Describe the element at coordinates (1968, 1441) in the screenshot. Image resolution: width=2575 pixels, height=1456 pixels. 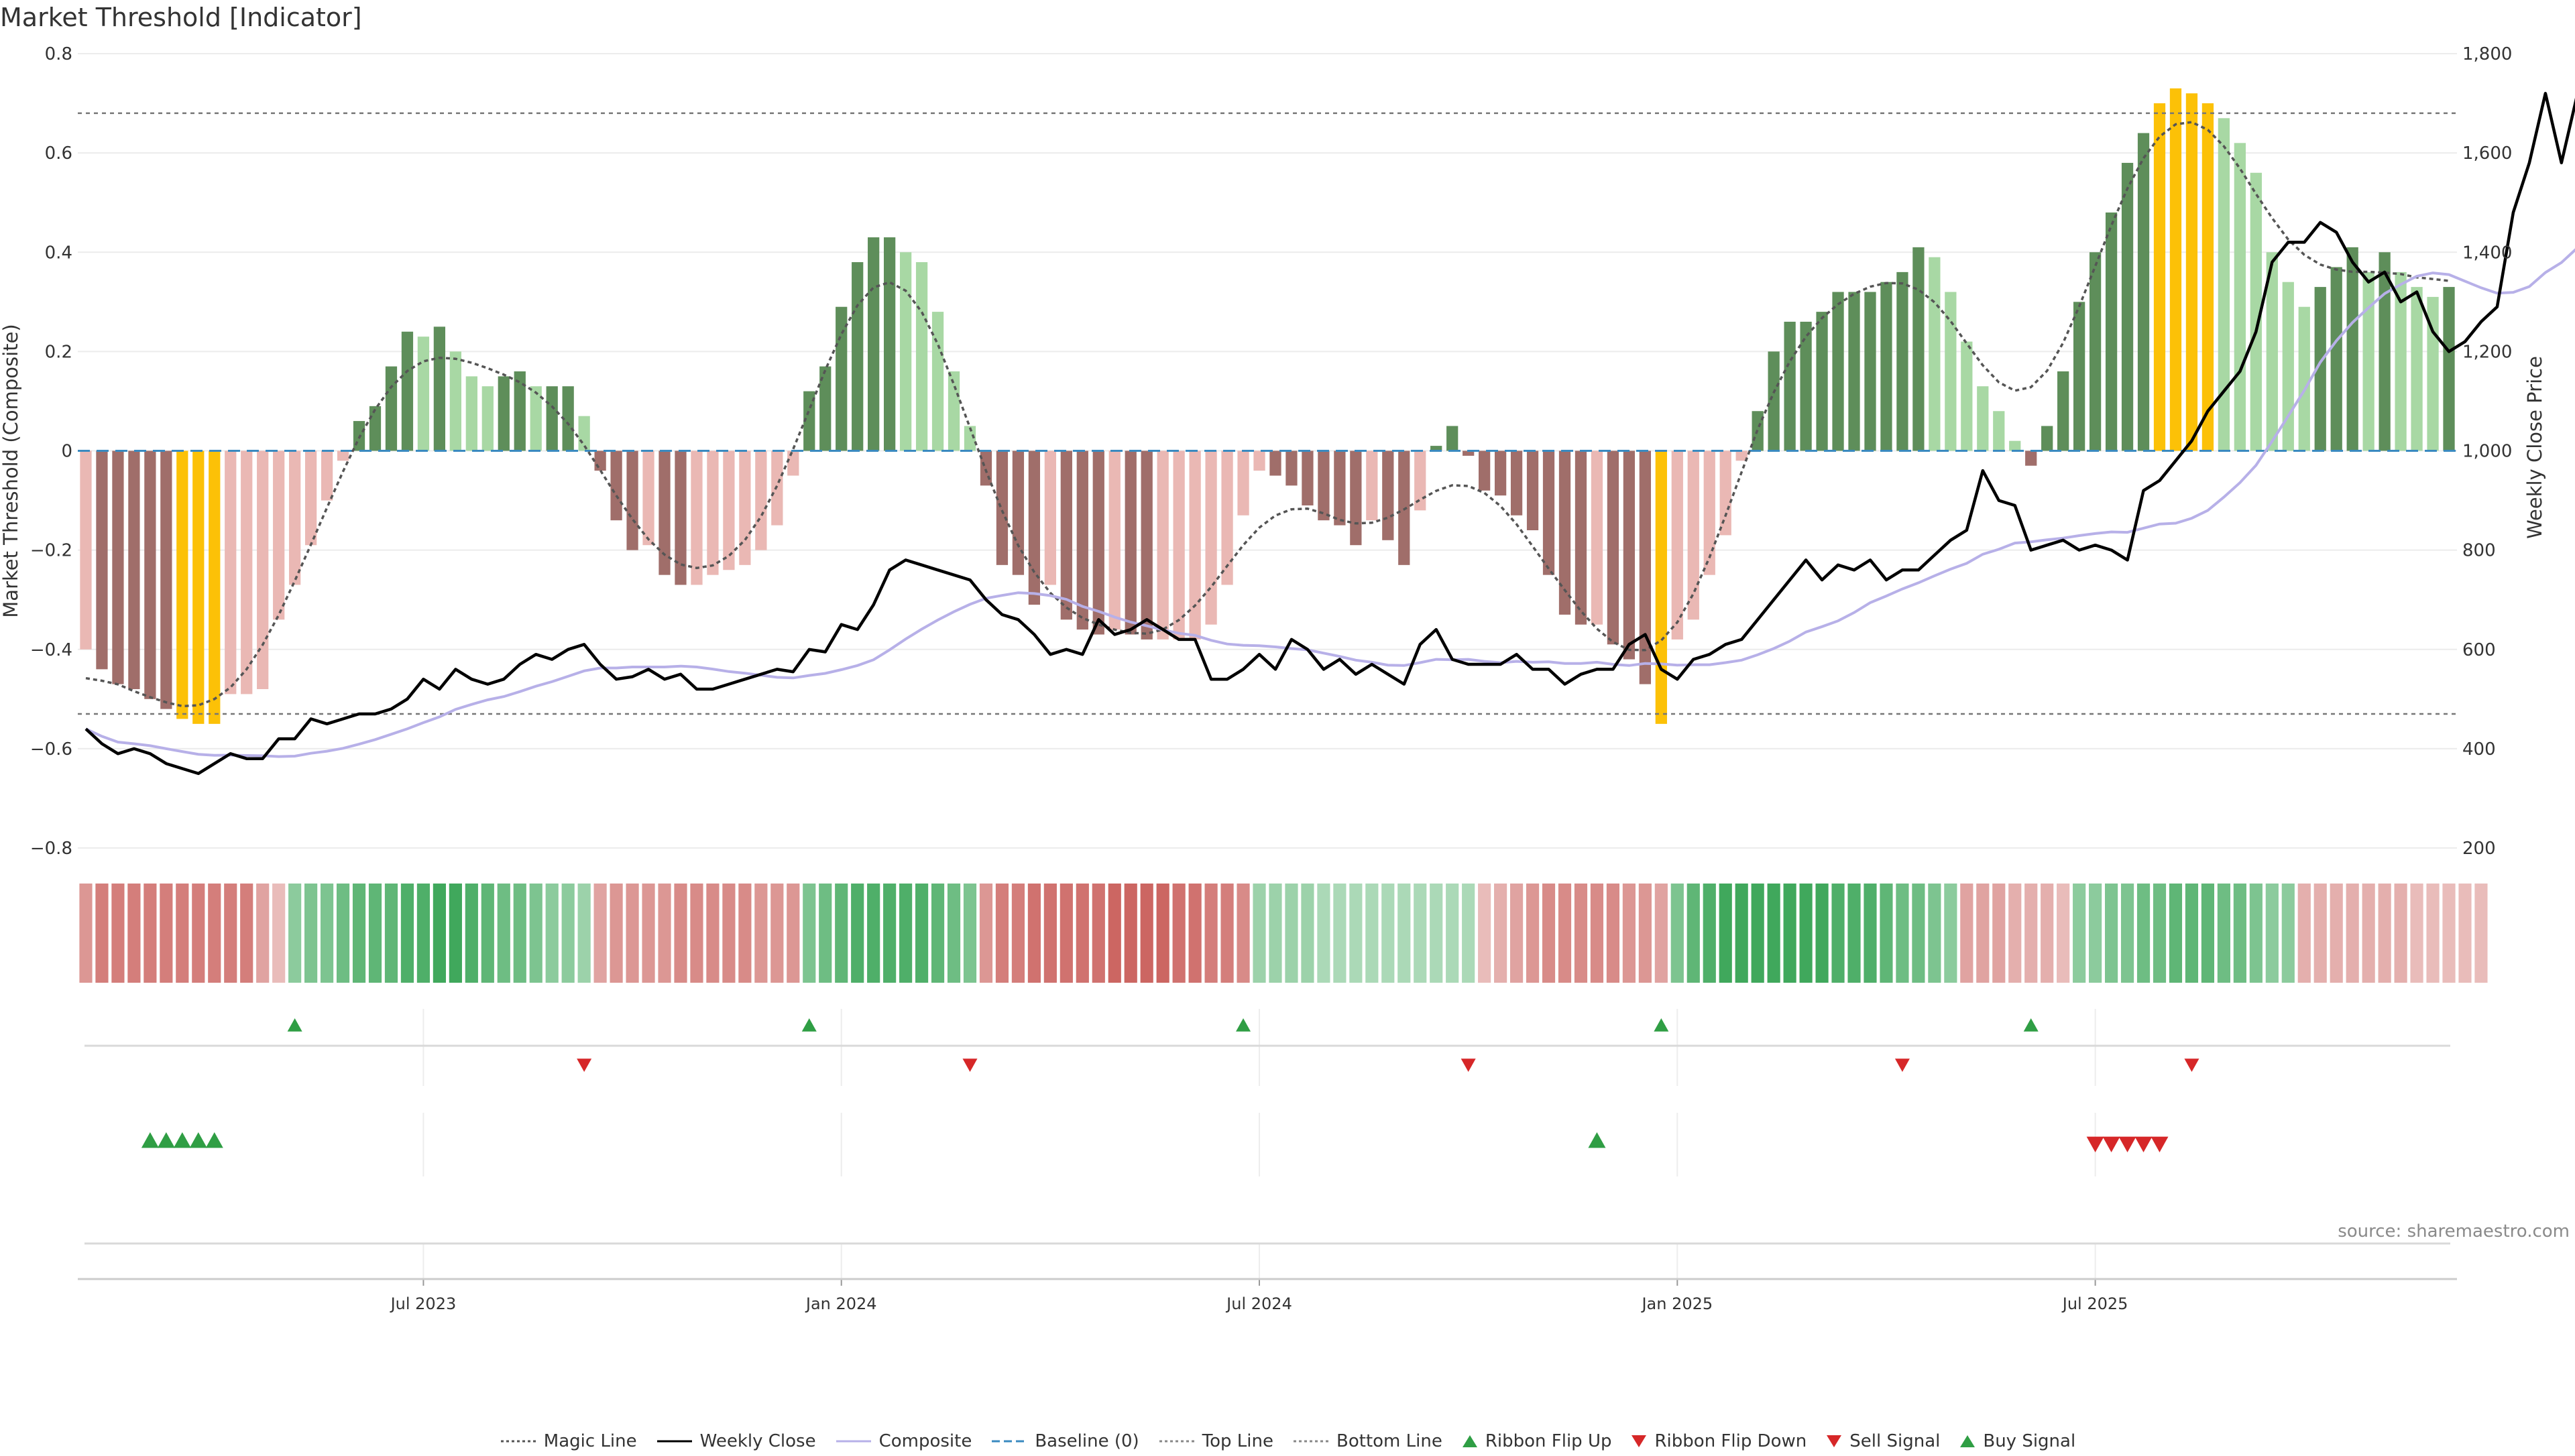
I see `triangle-up-icon` at that location.